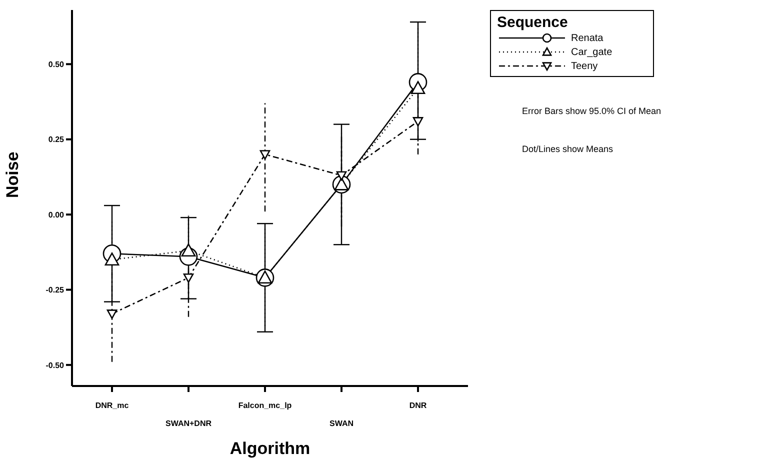 The width and height of the screenshot is (758, 461). I want to click on y-tick-label: -0.25, so click(55, 290).